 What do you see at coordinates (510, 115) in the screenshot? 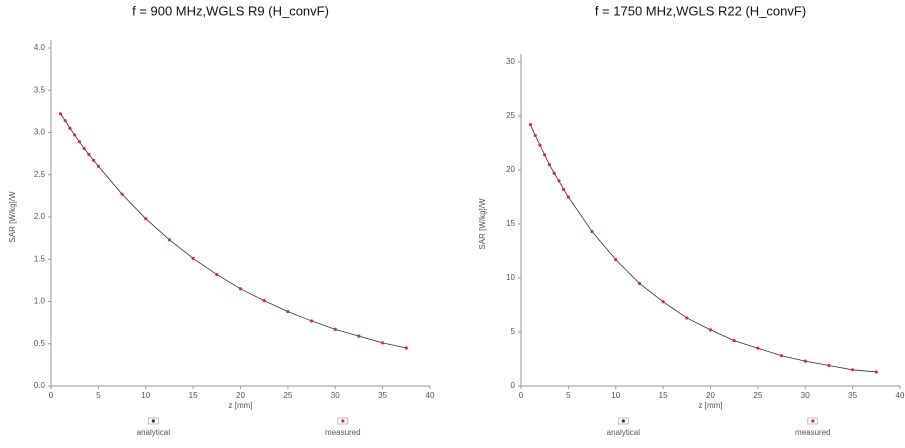
I see `y-tick-label: 25` at bounding box center [510, 115].